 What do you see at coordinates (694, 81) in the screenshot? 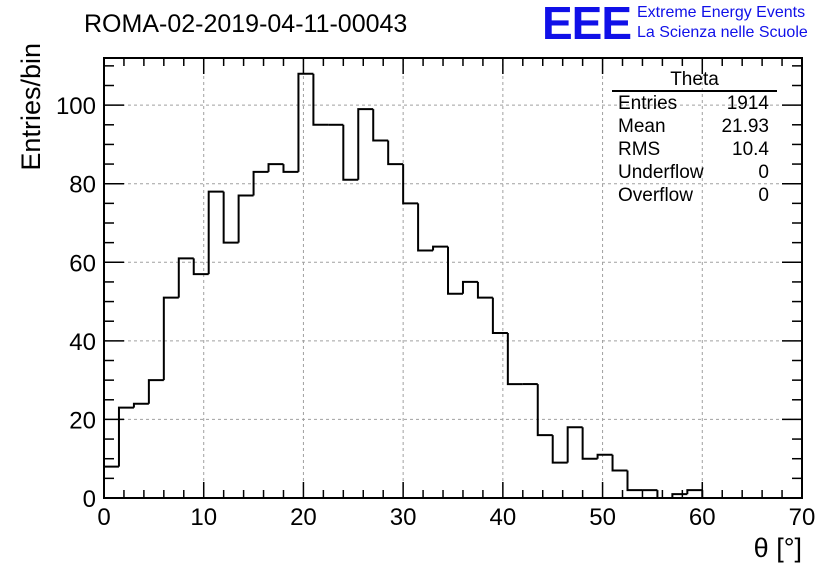
I see `stats-title: Theta` at bounding box center [694, 81].